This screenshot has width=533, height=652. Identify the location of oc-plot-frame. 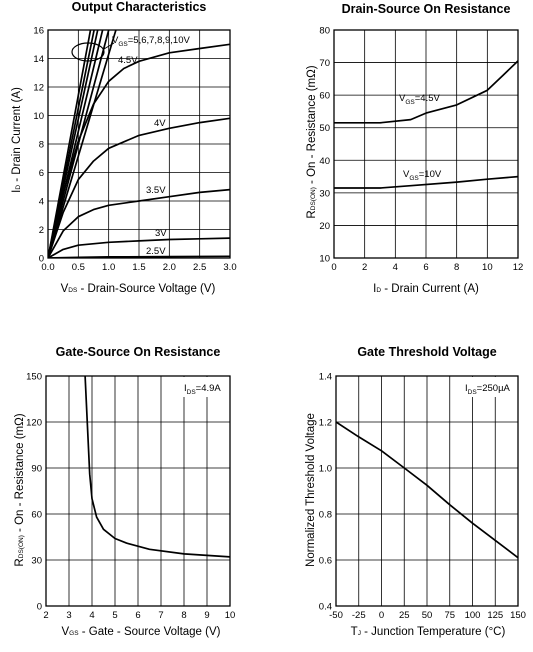
(139, 144).